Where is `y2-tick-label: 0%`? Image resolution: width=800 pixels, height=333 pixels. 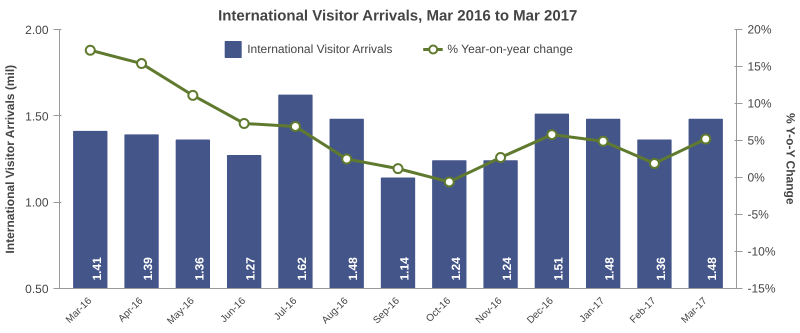 y2-tick-label: 0% is located at coordinates (757, 177).